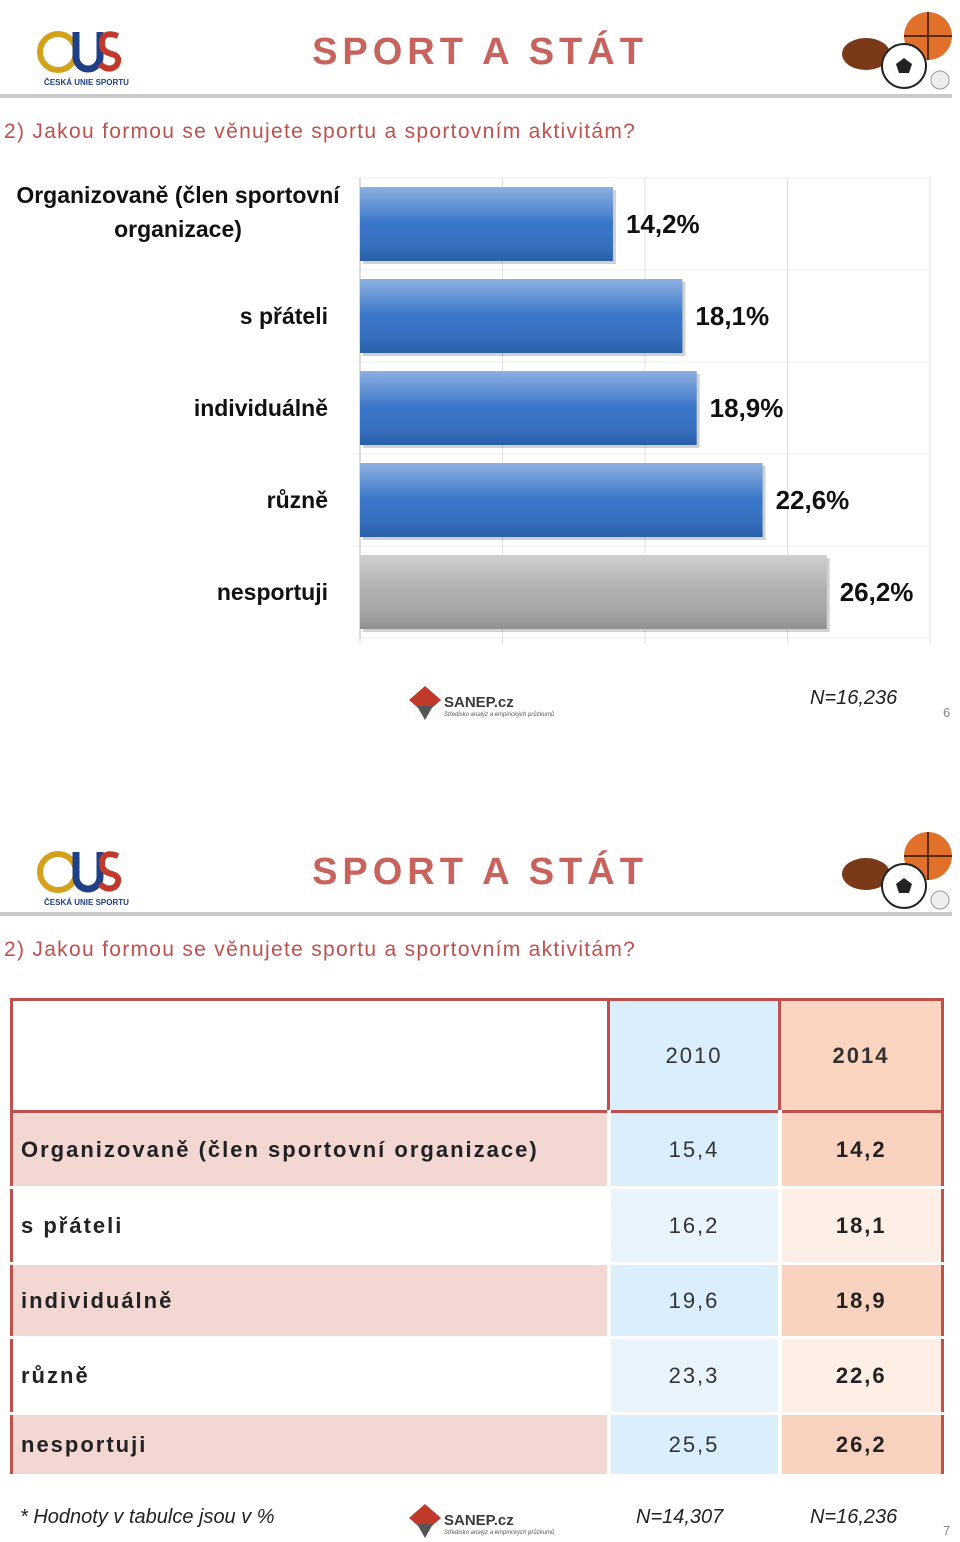  What do you see at coordinates (178, 212) in the screenshot?
I see `category-label: Organizovaně (člen sportovní organizace)` at bounding box center [178, 212].